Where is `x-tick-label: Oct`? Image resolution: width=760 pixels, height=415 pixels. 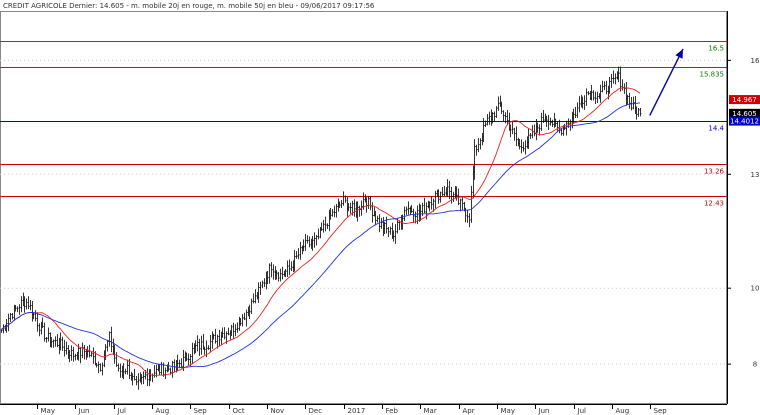 x-tick-label: Oct is located at coordinates (239, 411).